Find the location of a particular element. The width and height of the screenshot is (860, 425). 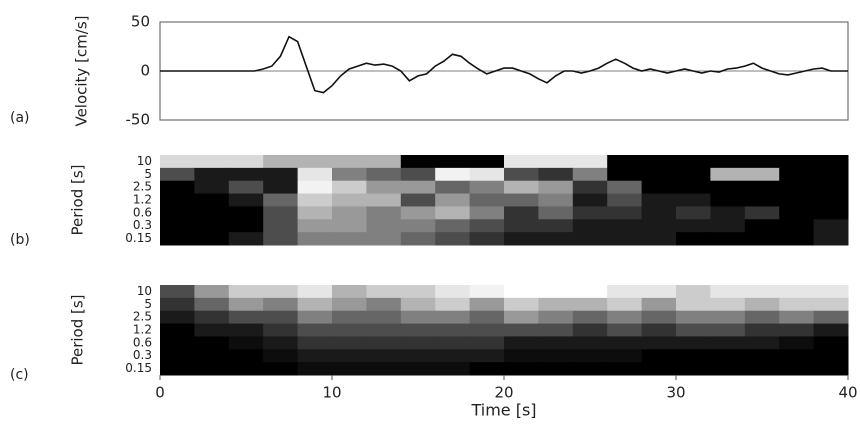

y-tick-label: 0.6 is located at coordinates (142, 212).